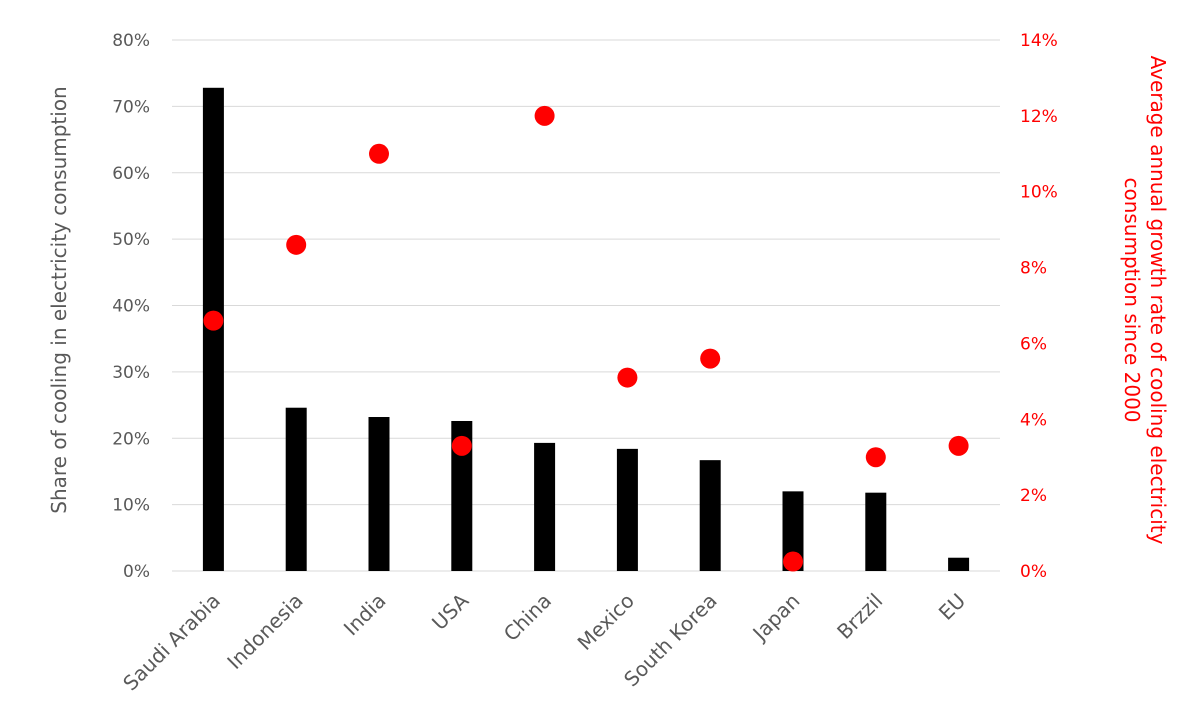  I want to click on left-tick-label: 60%, so click(131, 174).